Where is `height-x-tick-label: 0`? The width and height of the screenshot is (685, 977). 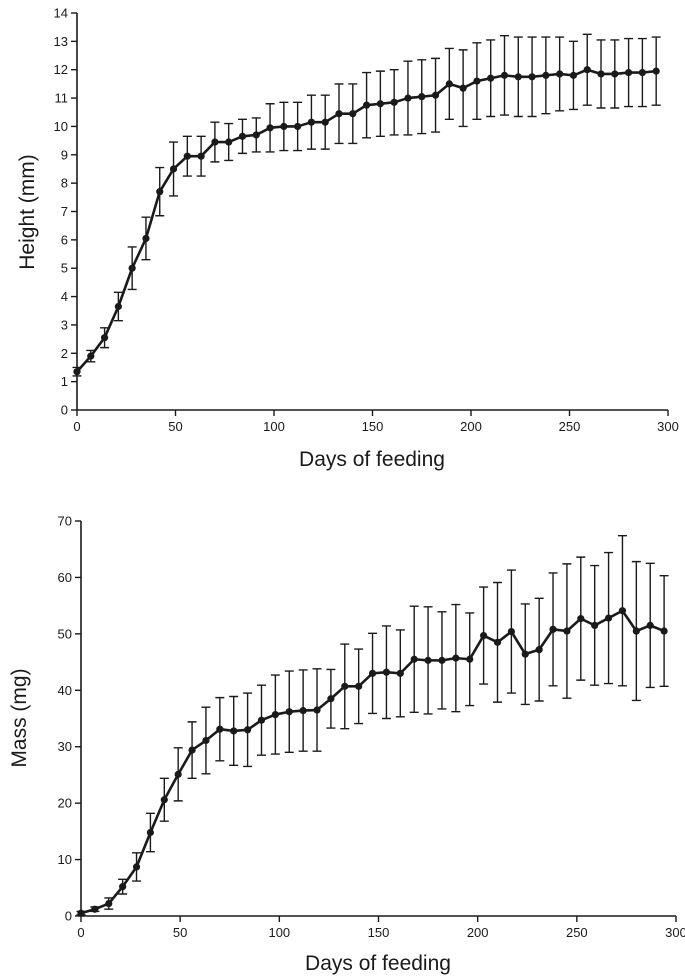 height-x-tick-label: 0 is located at coordinates (76, 426).